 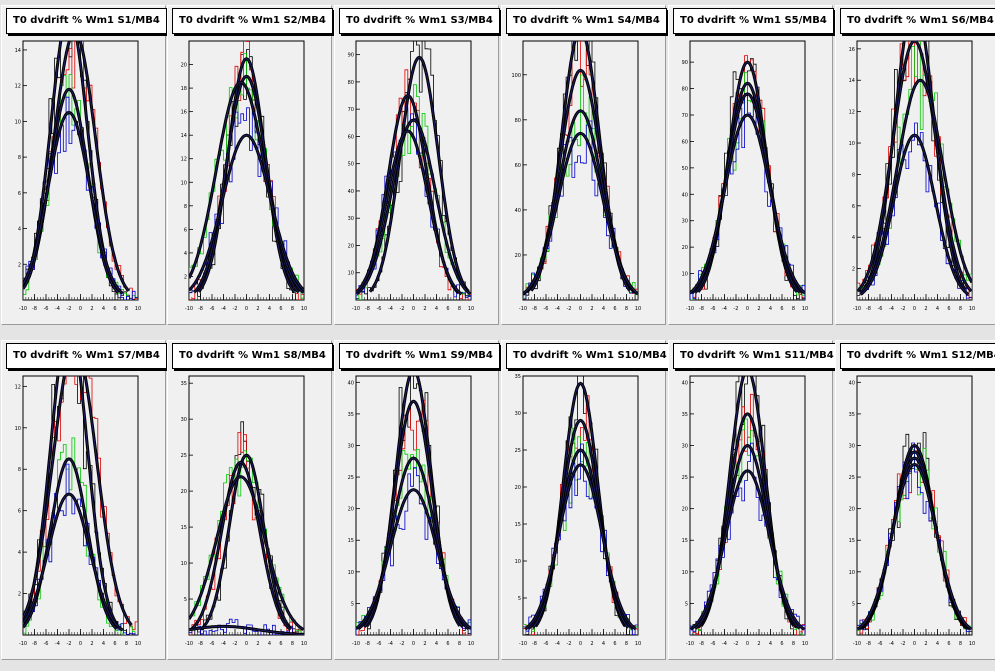 What do you see at coordinates (351, 137) in the screenshot?
I see `y-tick-label: 60` at bounding box center [351, 137].